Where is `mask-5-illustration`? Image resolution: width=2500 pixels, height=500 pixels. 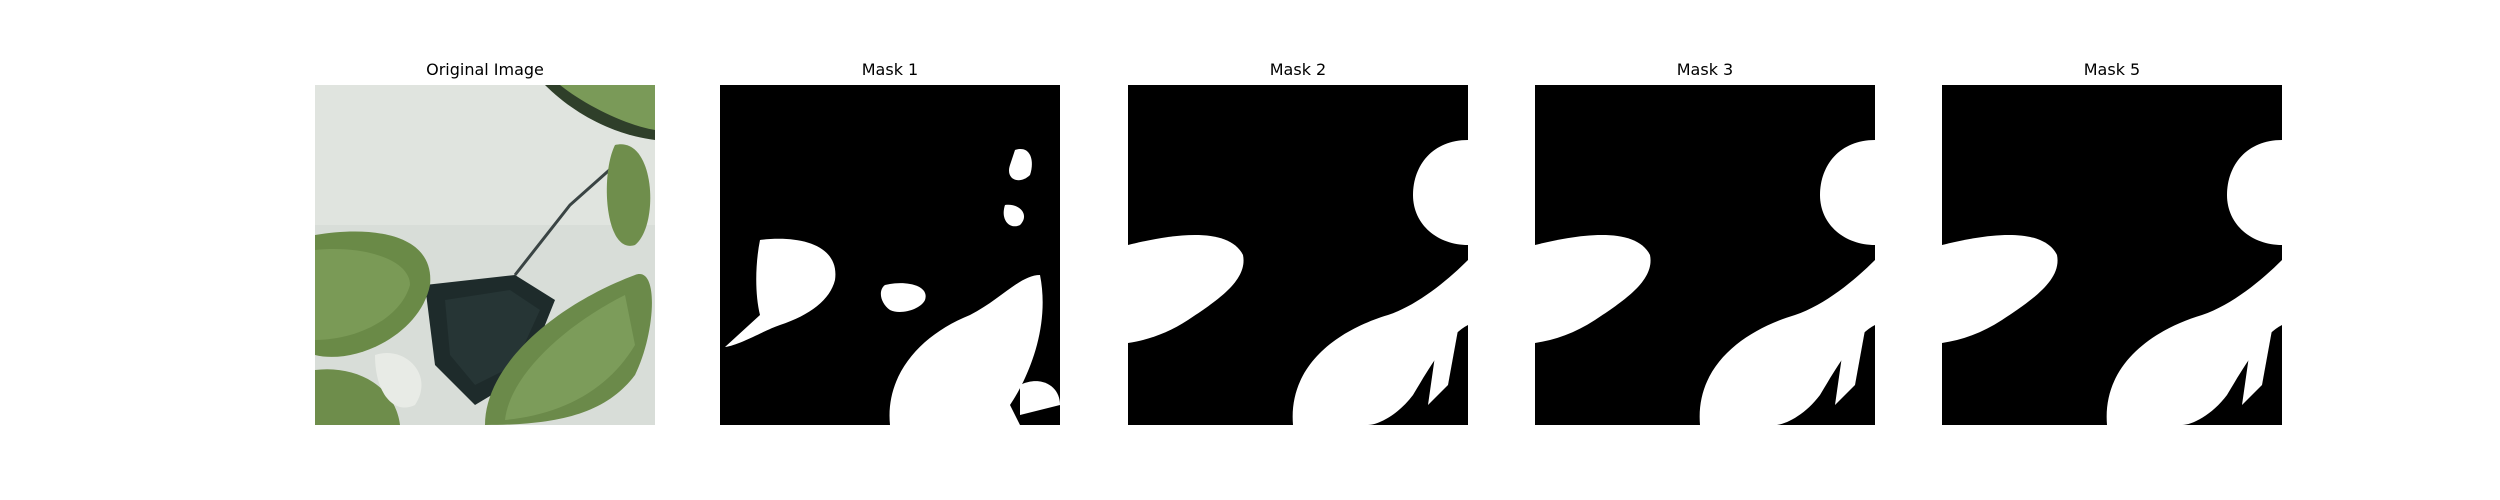 mask-5-illustration is located at coordinates (2112, 255).